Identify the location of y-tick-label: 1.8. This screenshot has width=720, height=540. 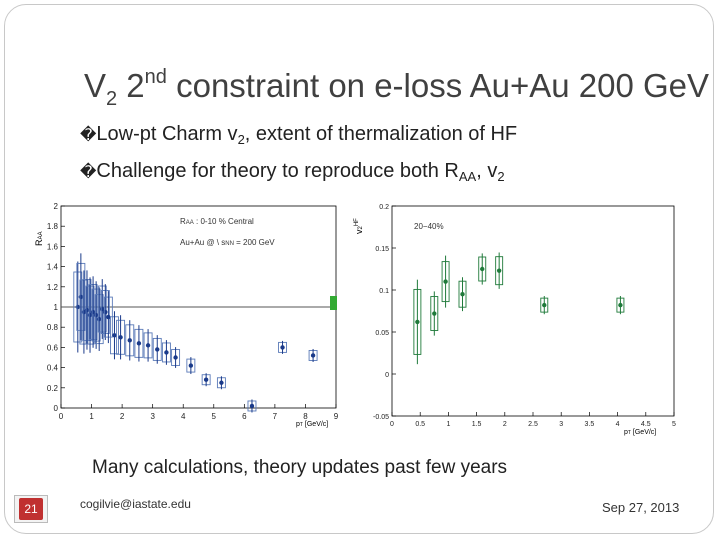
(53, 226).